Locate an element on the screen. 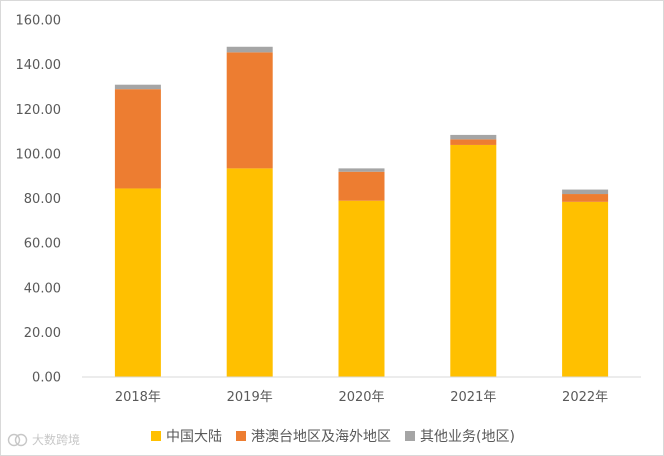  y-tick-label: 120.00 is located at coordinates (39, 110).